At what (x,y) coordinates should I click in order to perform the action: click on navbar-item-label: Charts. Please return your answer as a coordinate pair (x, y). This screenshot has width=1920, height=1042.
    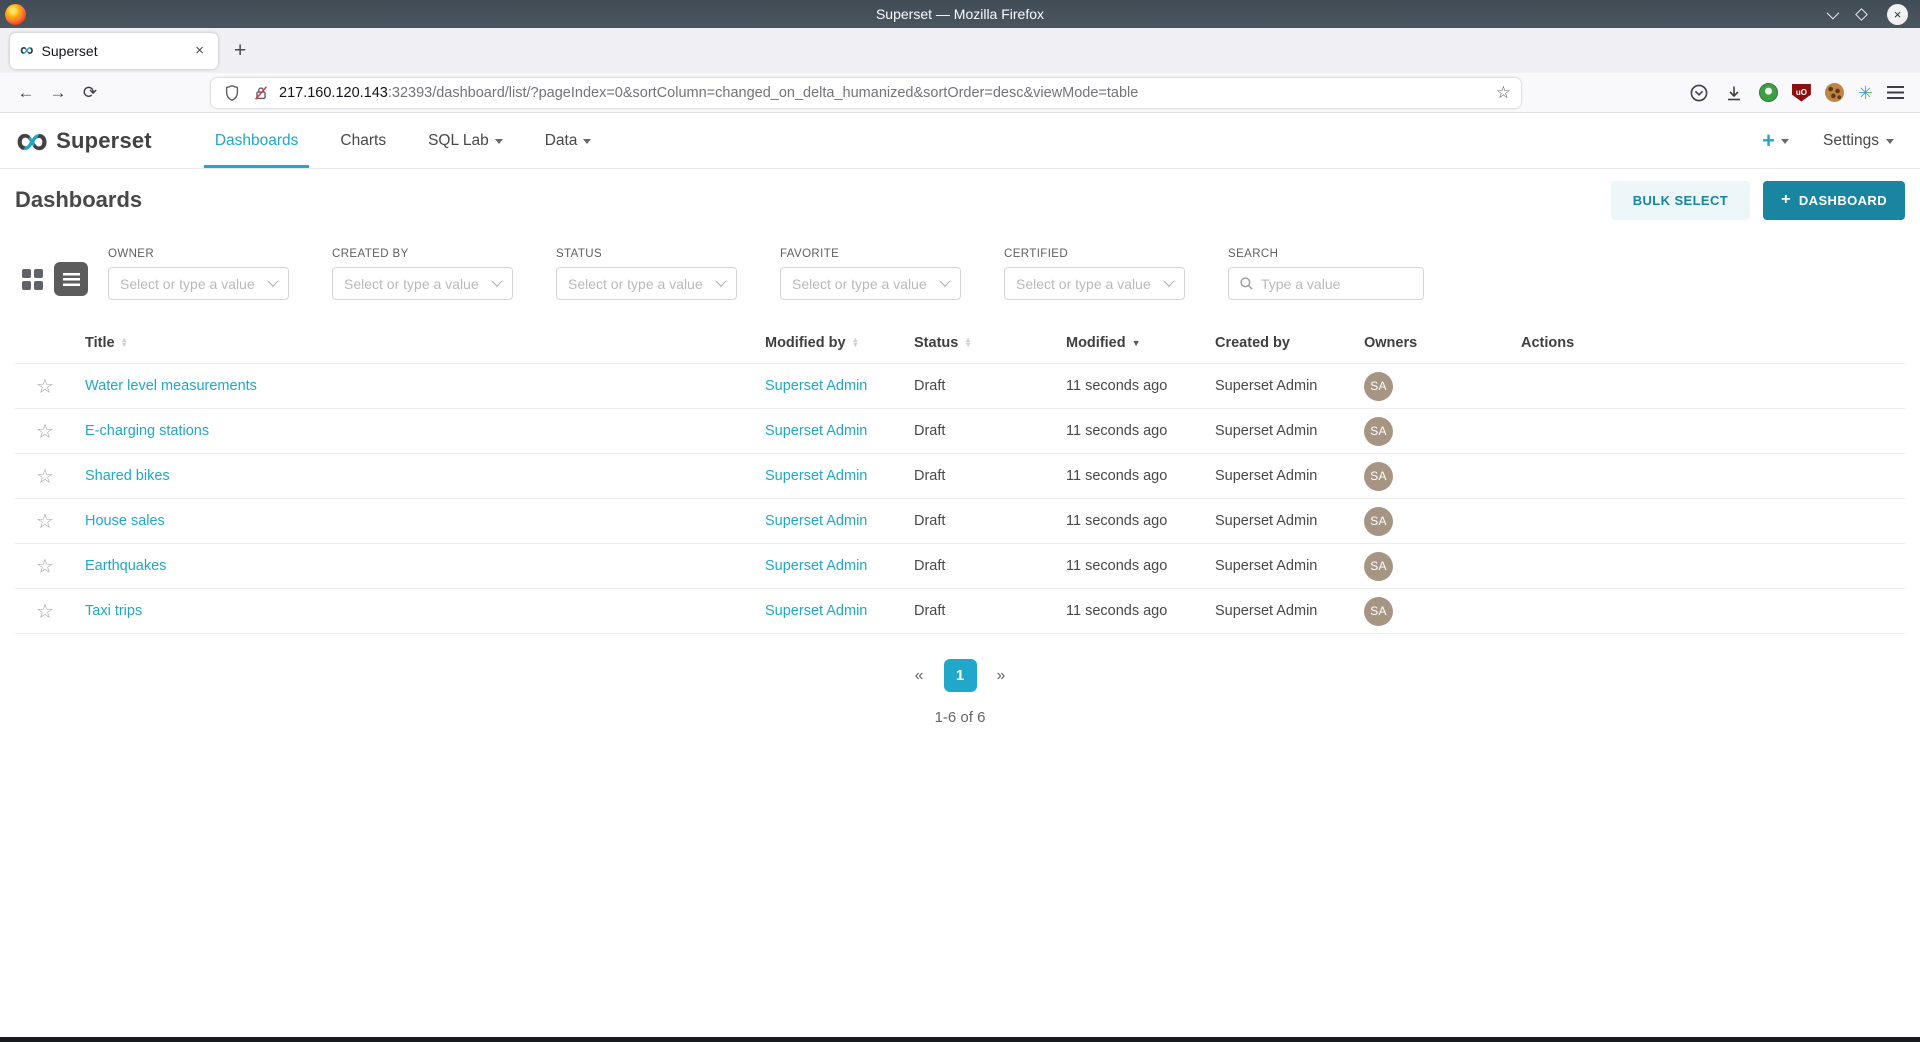
    Looking at the image, I should click on (363, 140).